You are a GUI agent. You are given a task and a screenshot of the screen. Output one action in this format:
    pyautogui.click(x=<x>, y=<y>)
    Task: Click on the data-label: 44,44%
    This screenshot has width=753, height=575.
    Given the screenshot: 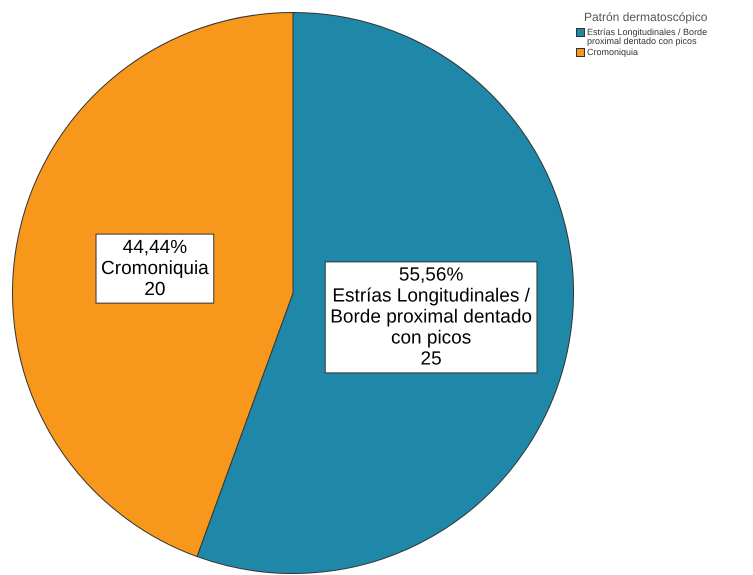 What is the action you would take?
    pyautogui.click(x=155, y=247)
    